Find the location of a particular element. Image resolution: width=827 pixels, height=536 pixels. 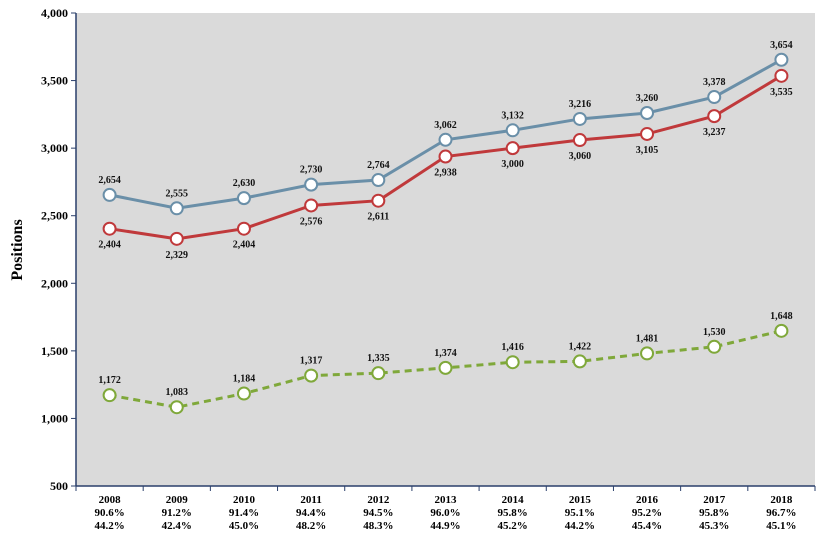

x-tick-label: 2015 is located at coordinates (580, 500).